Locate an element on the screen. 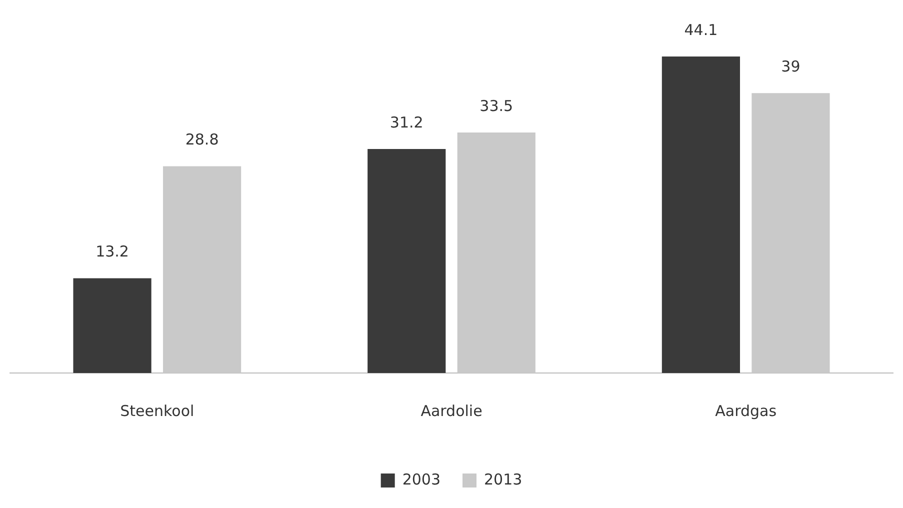  legend-label: 2013 is located at coordinates (503, 479).